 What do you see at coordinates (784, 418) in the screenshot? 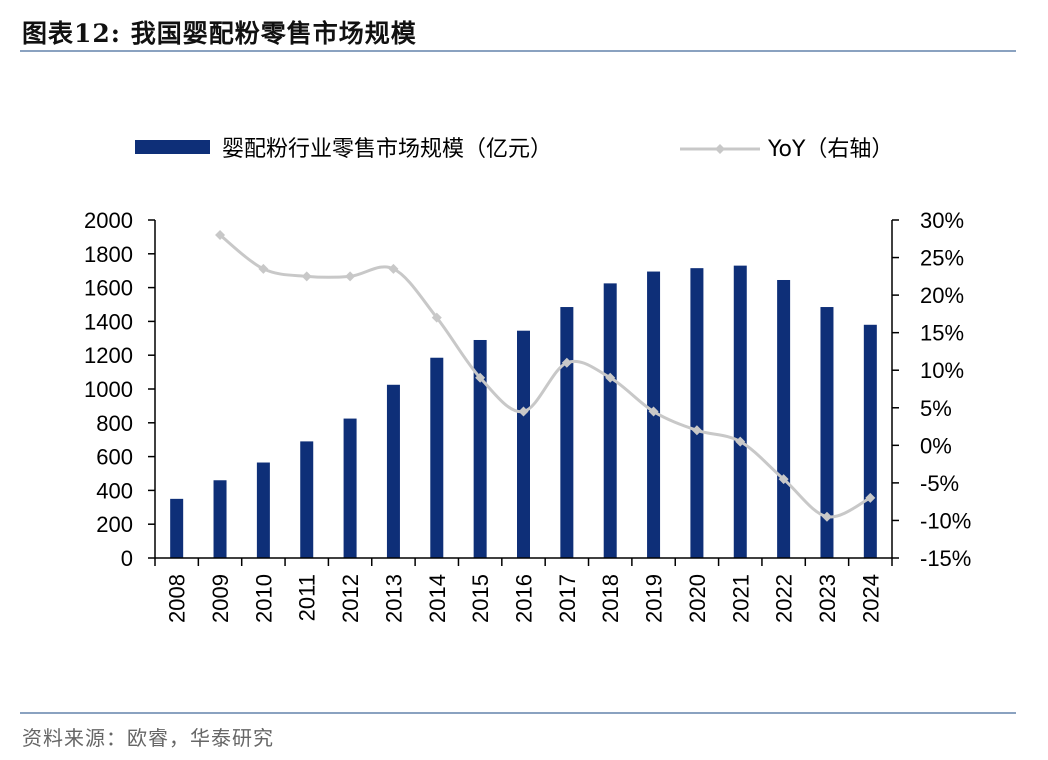
I see `bar-2022` at bounding box center [784, 418].